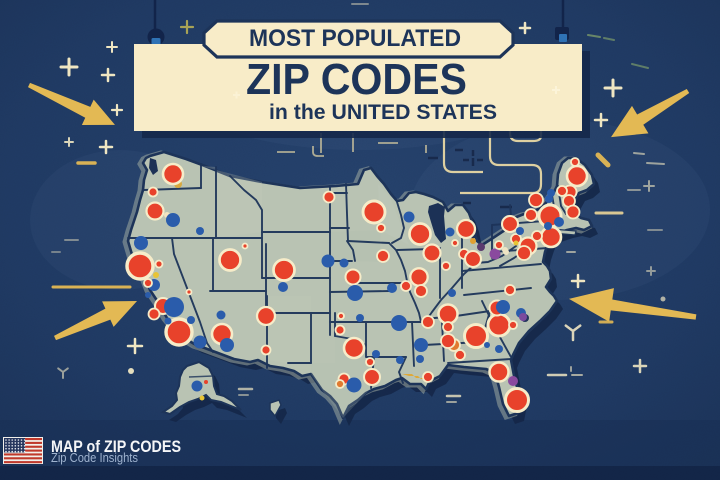  Describe the element at coordinates (355, 38) in the screenshot. I see `svg-text: MOST POPULATED` at that location.